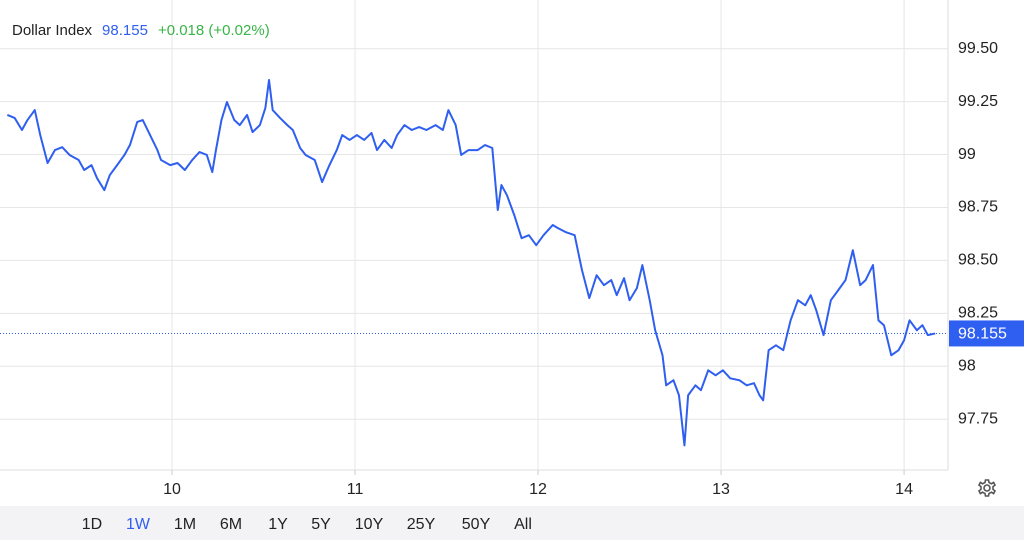  Describe the element at coordinates (172, 489) in the screenshot. I see `x-tick-label: 10` at that location.